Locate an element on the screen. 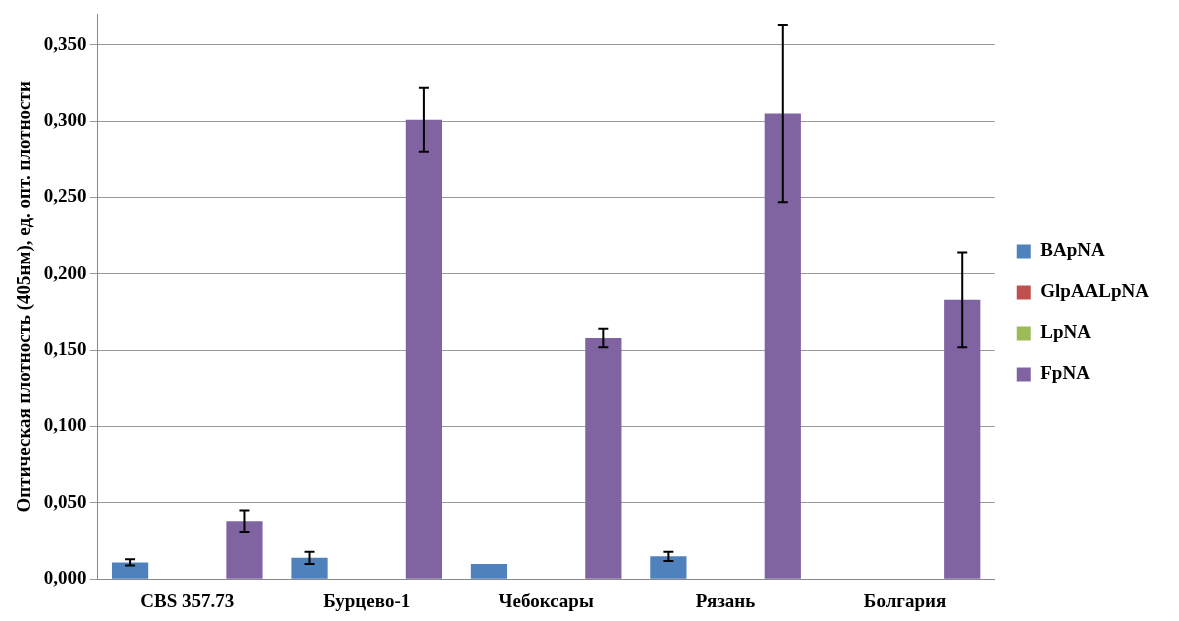 This screenshot has width=1179, height=621. y-tick-label: 0,300 is located at coordinates (65, 120).